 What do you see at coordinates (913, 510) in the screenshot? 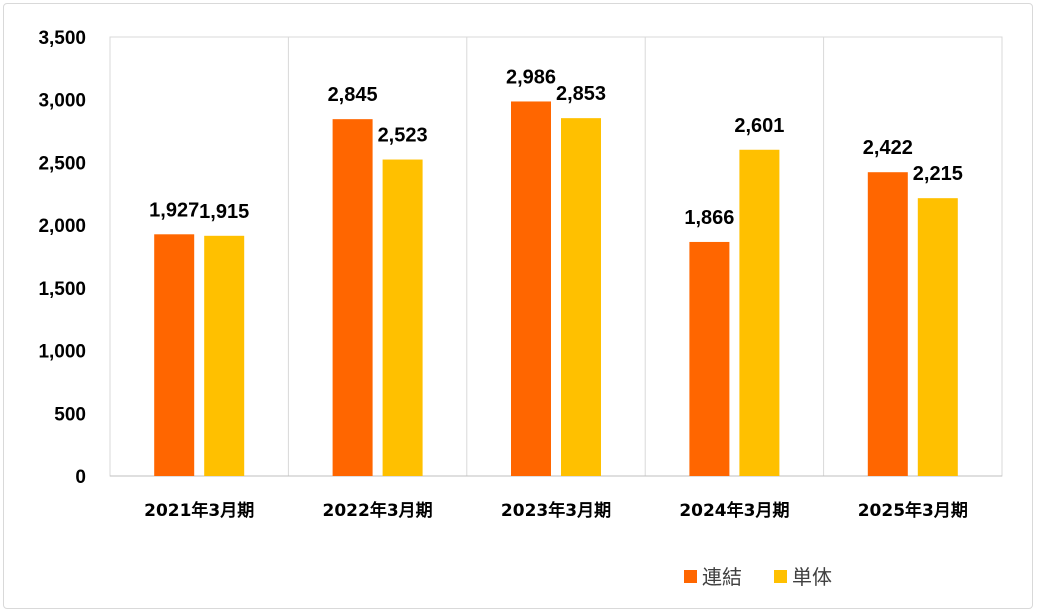
I see `x-tick-label: 2025年3月期` at bounding box center [913, 510].